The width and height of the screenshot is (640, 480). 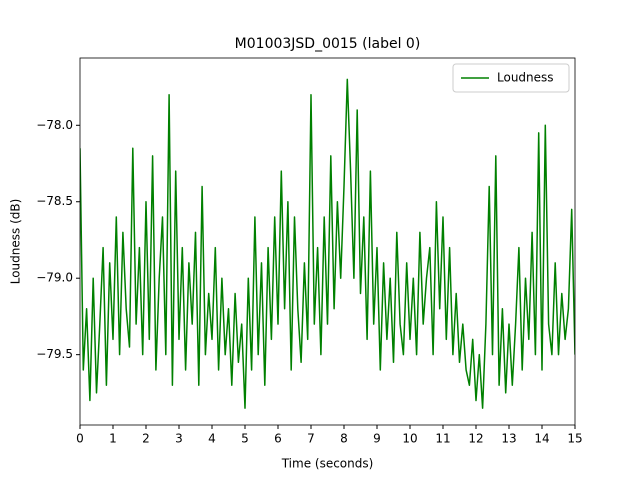 I want to click on legend-label: Loudness, so click(x=525, y=78).